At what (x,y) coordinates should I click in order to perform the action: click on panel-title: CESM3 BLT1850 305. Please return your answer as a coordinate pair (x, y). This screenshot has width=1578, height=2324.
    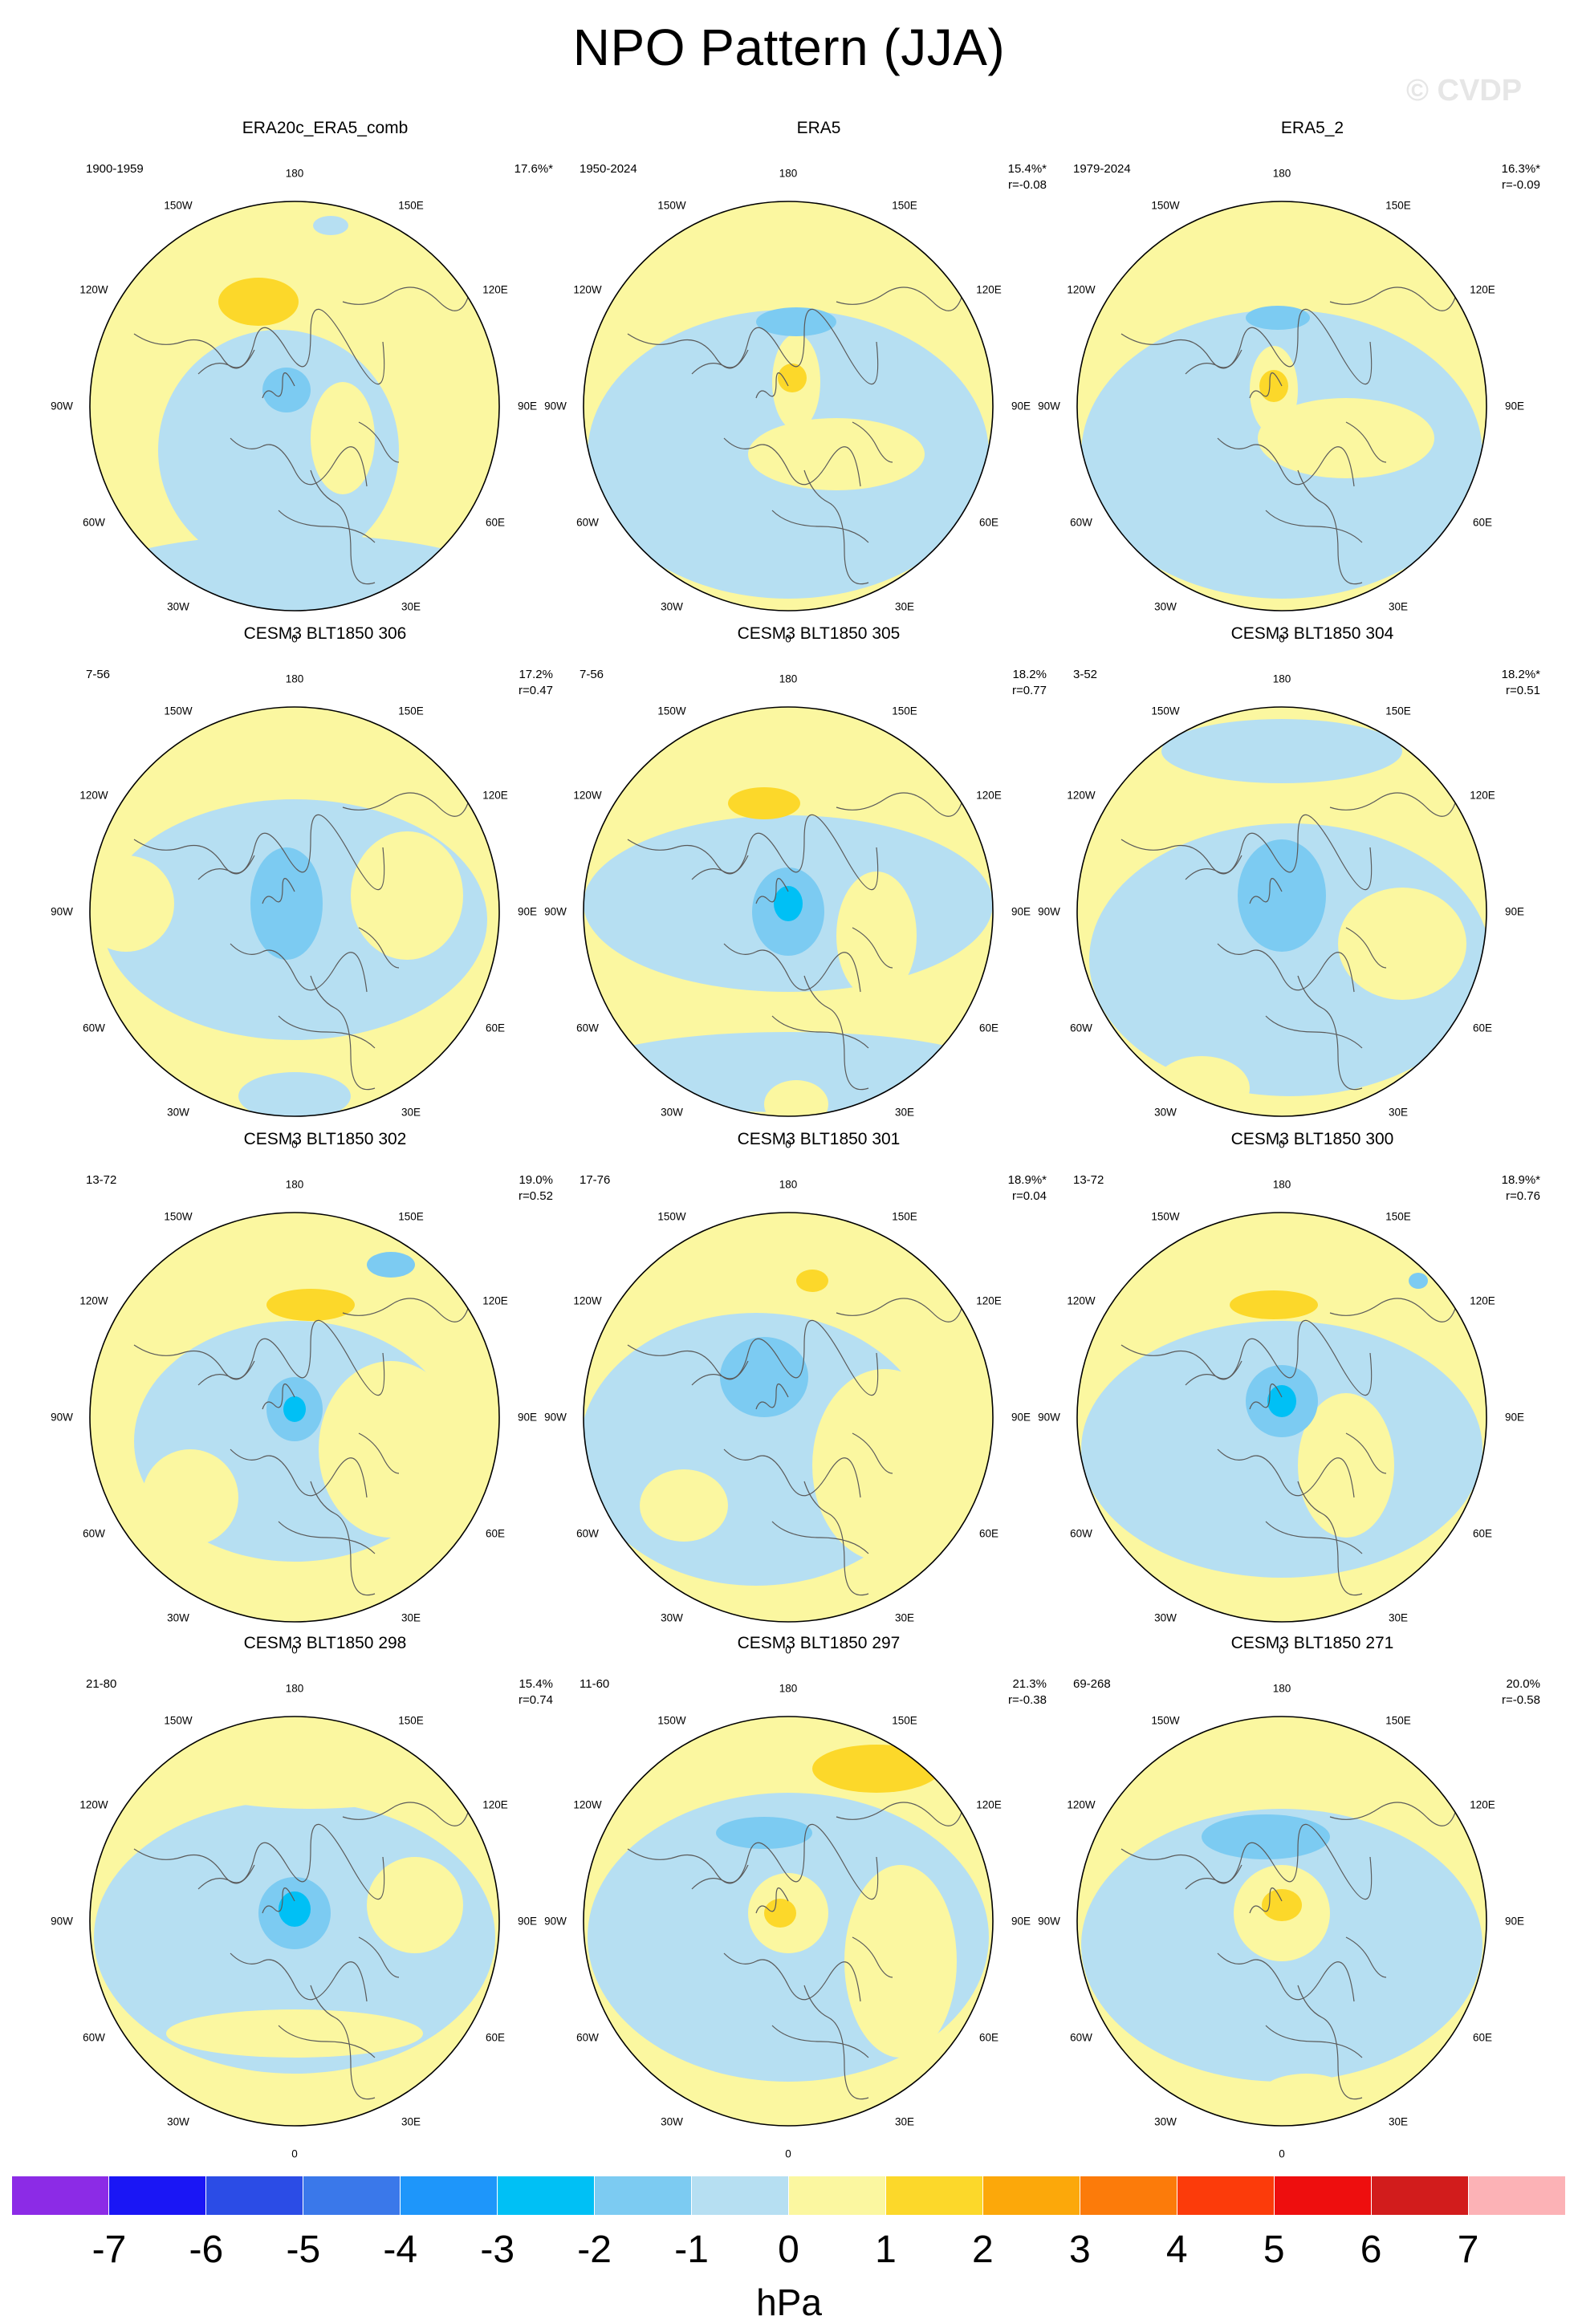
    Looking at the image, I should click on (819, 633).